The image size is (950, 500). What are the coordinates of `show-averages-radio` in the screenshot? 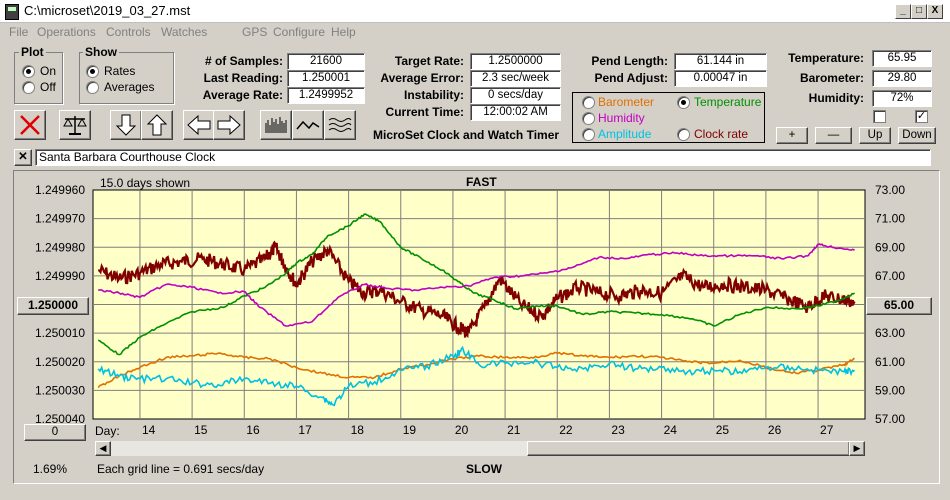 It's located at (92, 87).